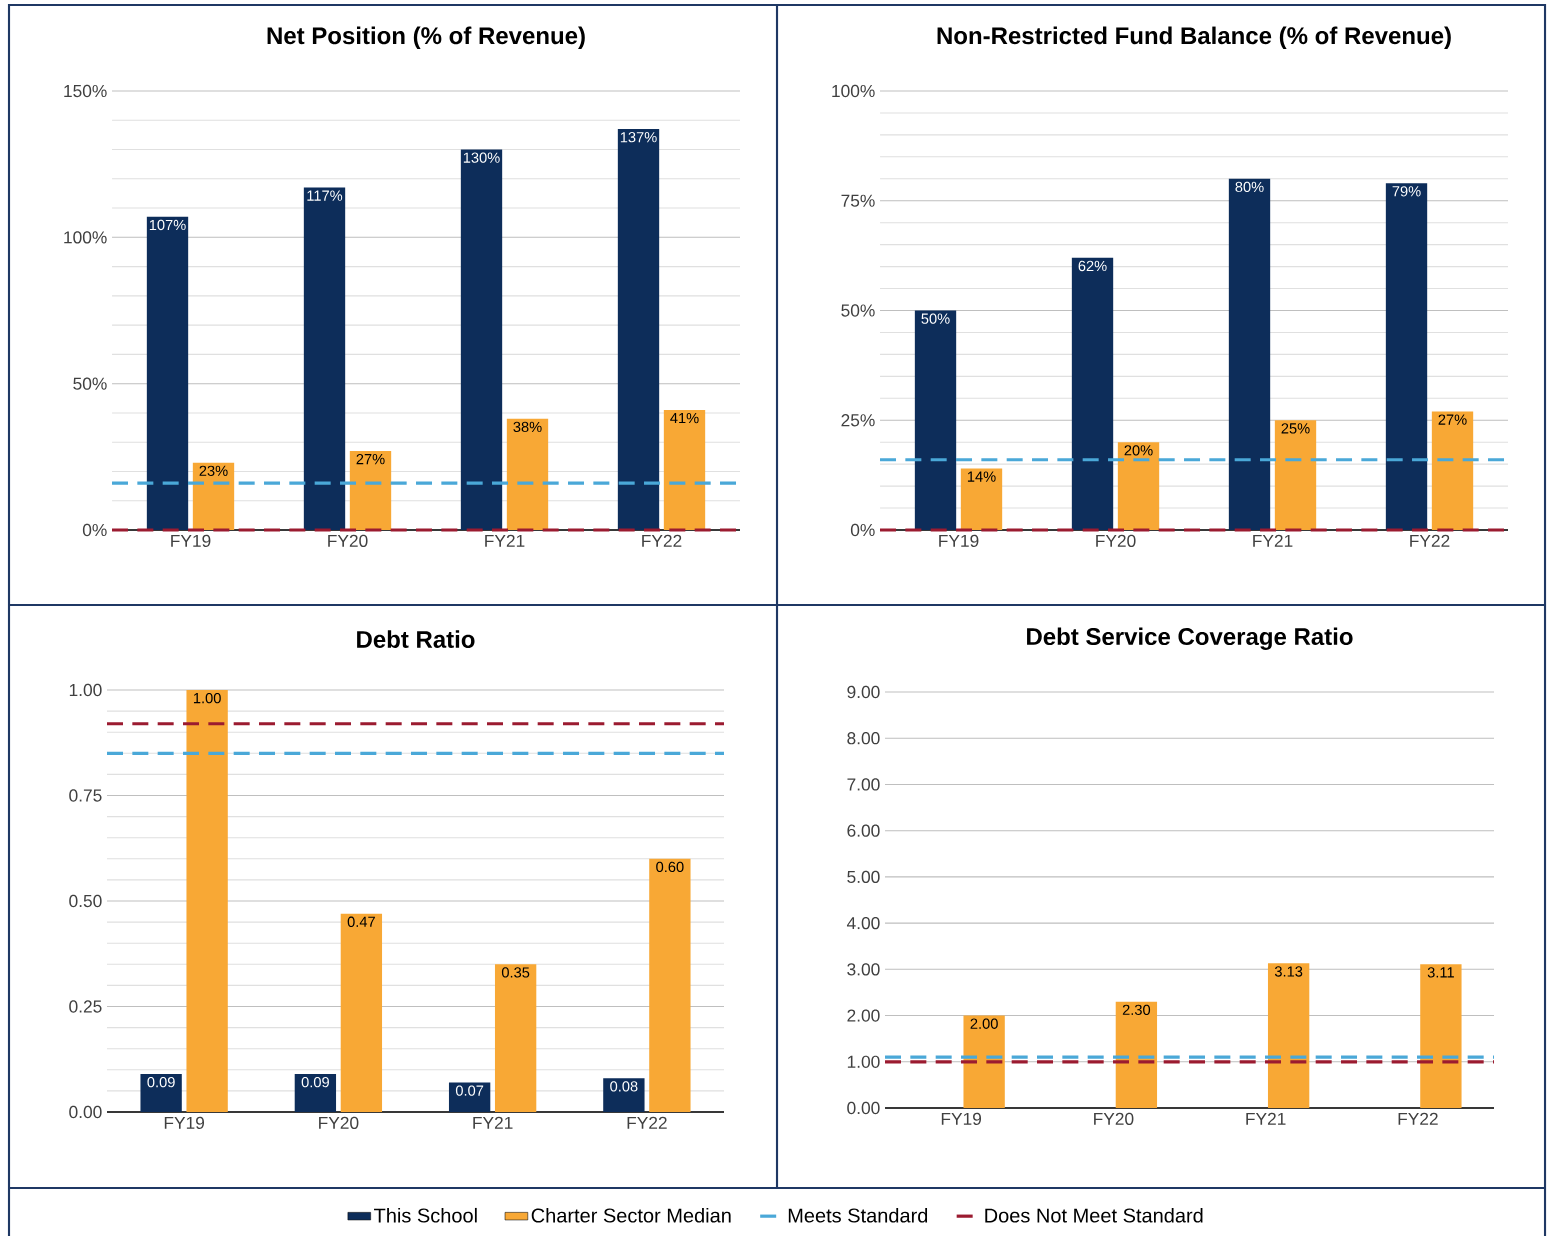  I want to click on y-tick-label: 0%, so click(94, 530).